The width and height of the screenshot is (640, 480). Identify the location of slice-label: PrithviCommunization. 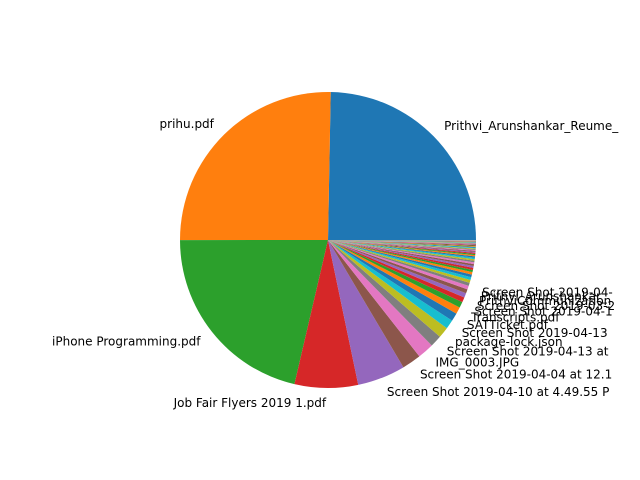
(545, 301).